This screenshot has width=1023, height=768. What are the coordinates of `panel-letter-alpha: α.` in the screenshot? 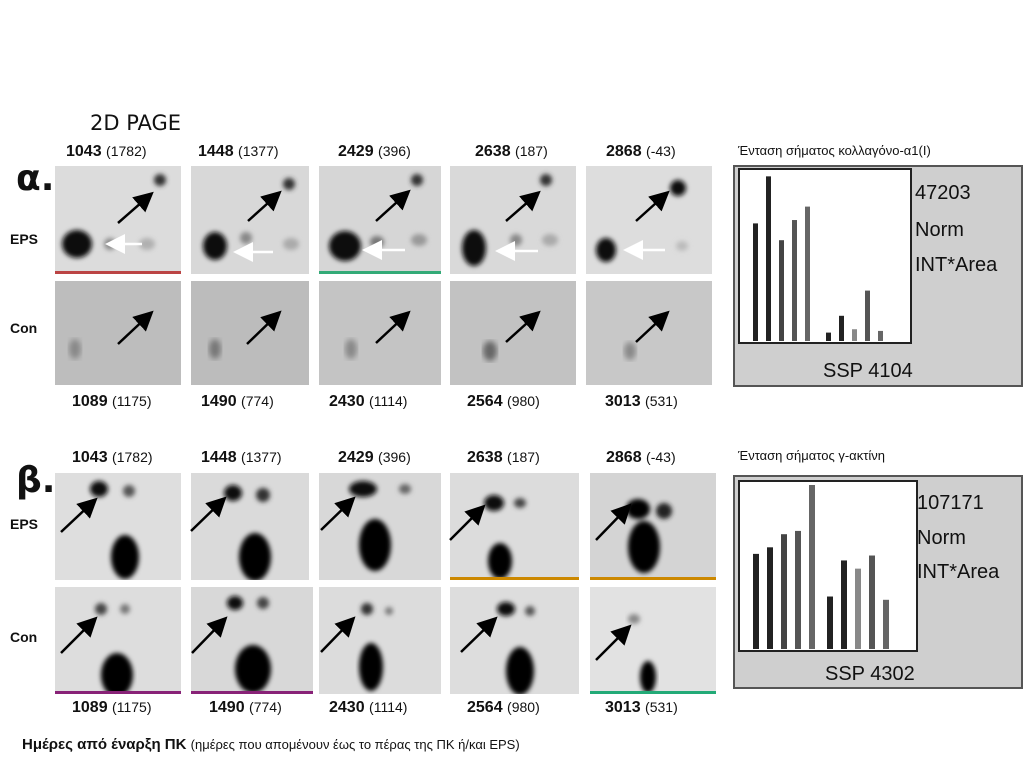 It's located at (35, 178).